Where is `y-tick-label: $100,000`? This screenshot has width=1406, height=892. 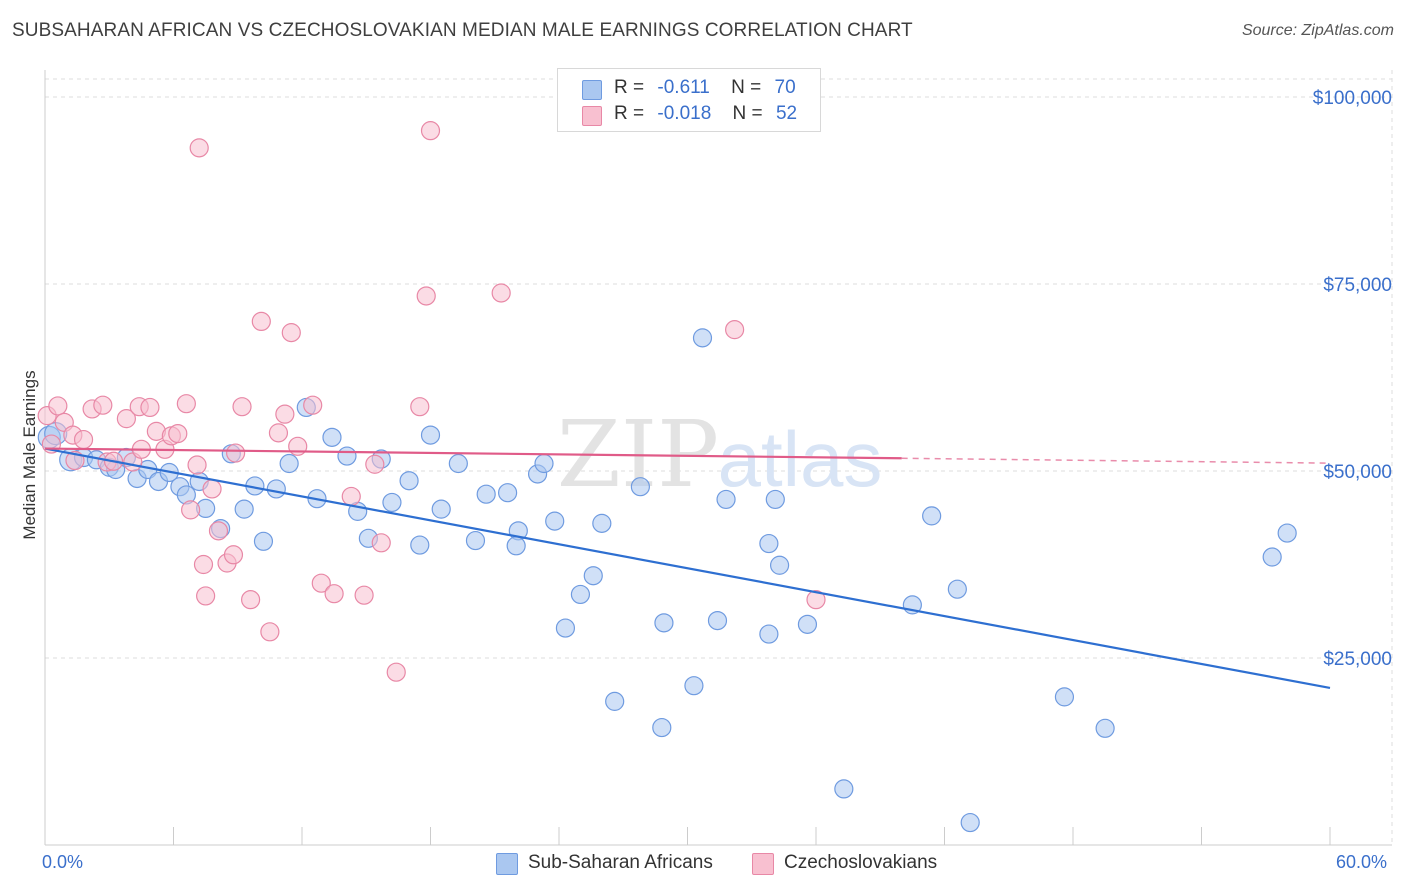 y-tick-label: $100,000 is located at coordinates (1352, 98).